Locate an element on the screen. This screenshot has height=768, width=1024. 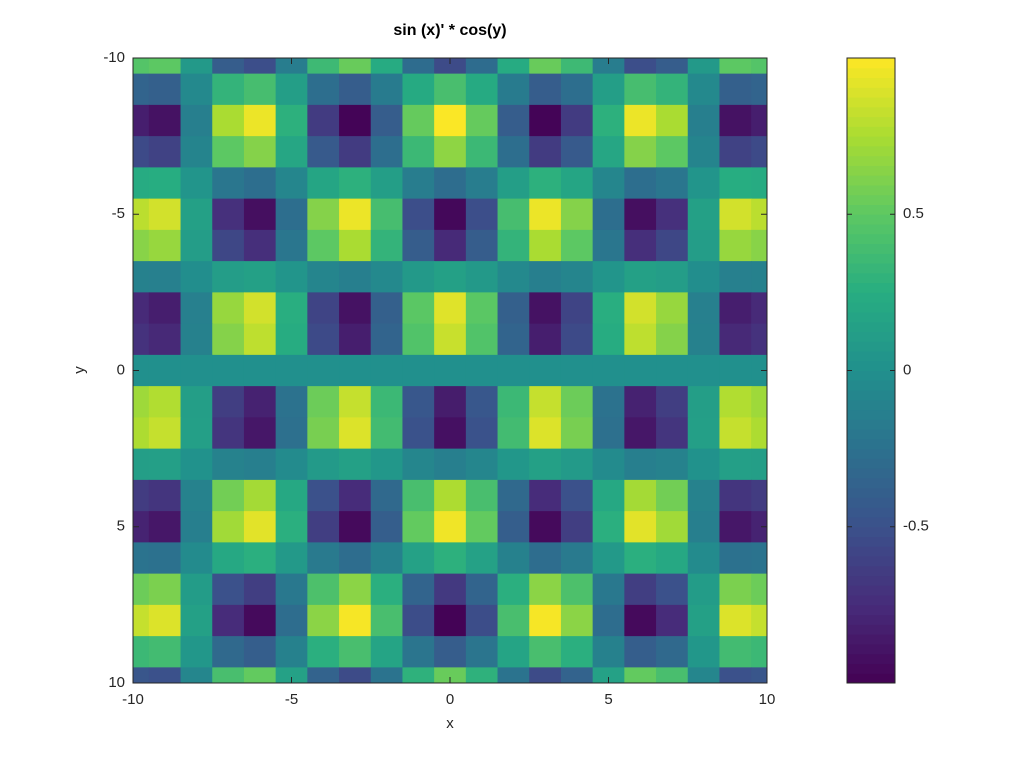
y-tick-label: -5 is located at coordinates (118, 213).